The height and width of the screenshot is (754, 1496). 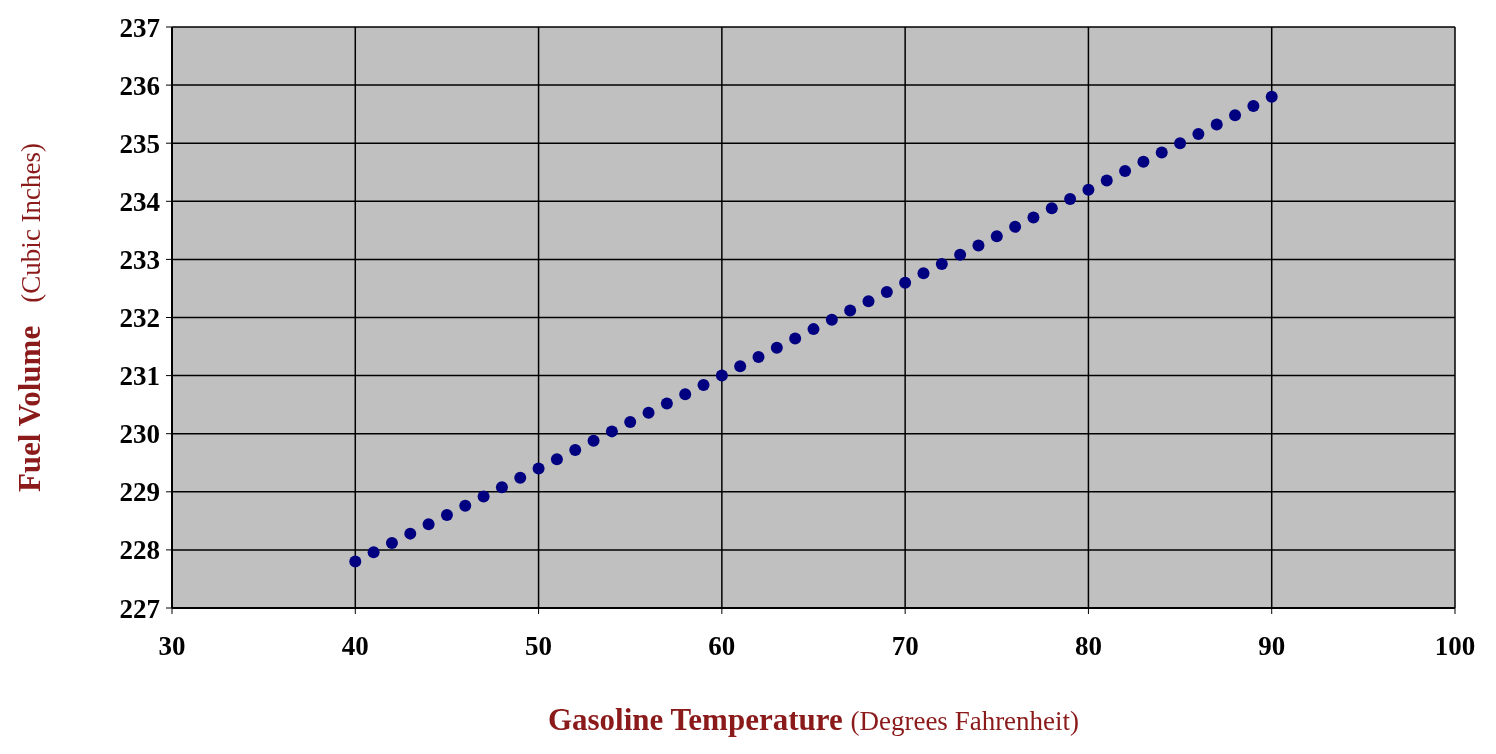 What do you see at coordinates (539, 646) in the screenshot?
I see `x-tick-label: 50` at bounding box center [539, 646].